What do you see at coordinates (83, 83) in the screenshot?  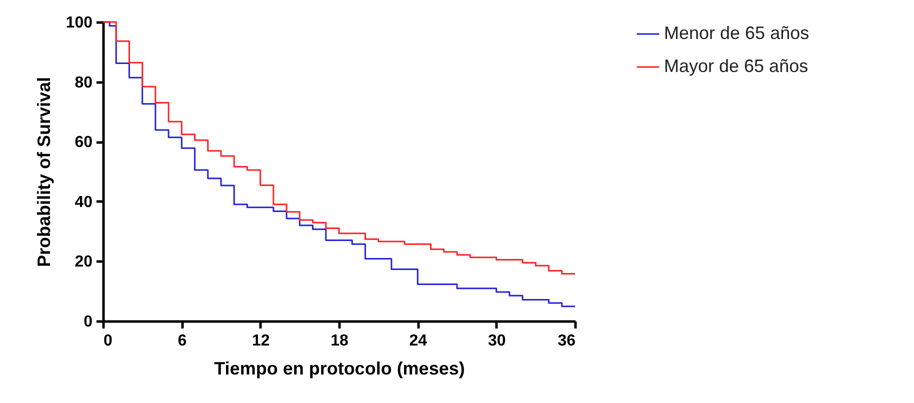 I see `y-tick-label: 80` at bounding box center [83, 83].